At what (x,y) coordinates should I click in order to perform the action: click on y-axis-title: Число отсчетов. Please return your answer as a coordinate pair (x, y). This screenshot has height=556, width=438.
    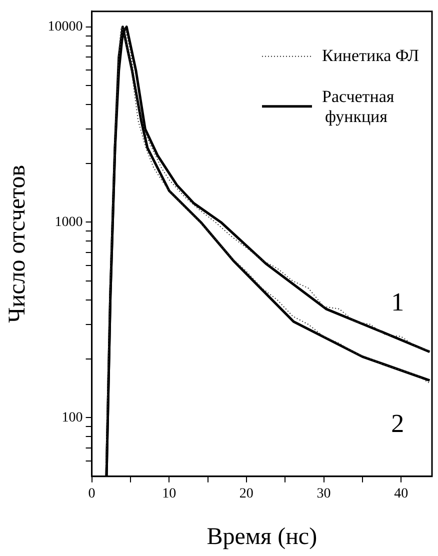
    Looking at the image, I should click on (17, 243).